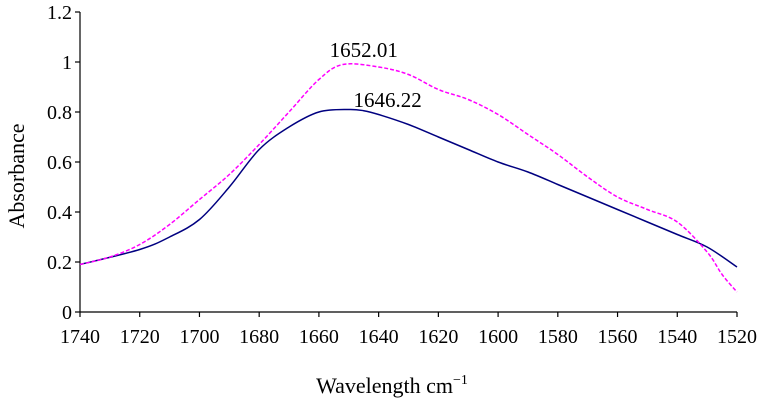 This screenshot has width=759, height=404. I want to click on y-tick-label: 0.6, so click(59, 163).